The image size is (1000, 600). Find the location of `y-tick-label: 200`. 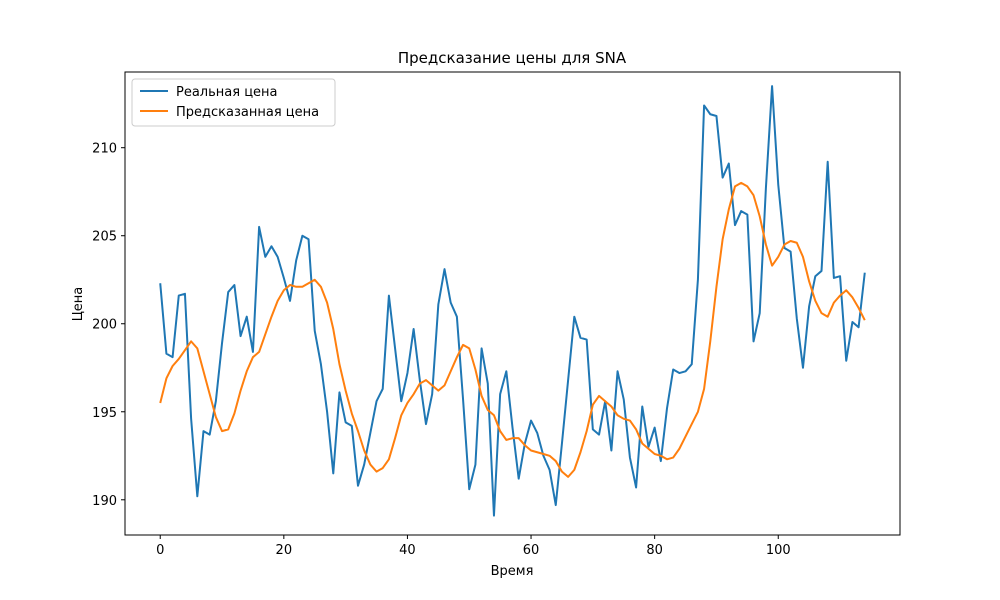

y-tick-label: 200 is located at coordinates (104, 325).